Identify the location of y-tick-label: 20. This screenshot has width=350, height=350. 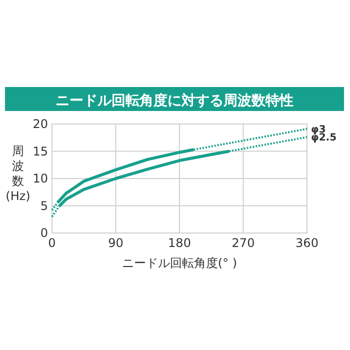
(40, 124).